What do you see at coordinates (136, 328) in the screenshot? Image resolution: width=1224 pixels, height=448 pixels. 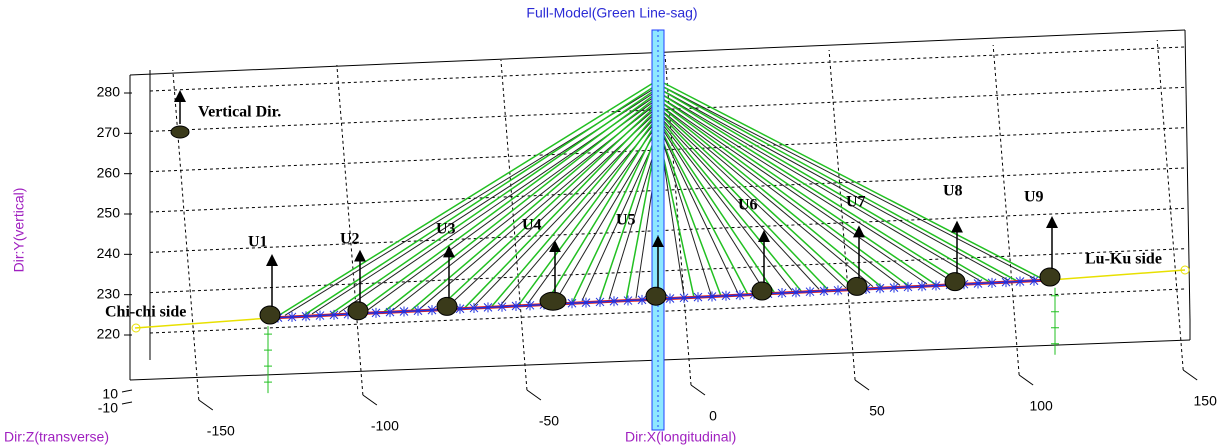 I see `approach-end` at bounding box center [136, 328].